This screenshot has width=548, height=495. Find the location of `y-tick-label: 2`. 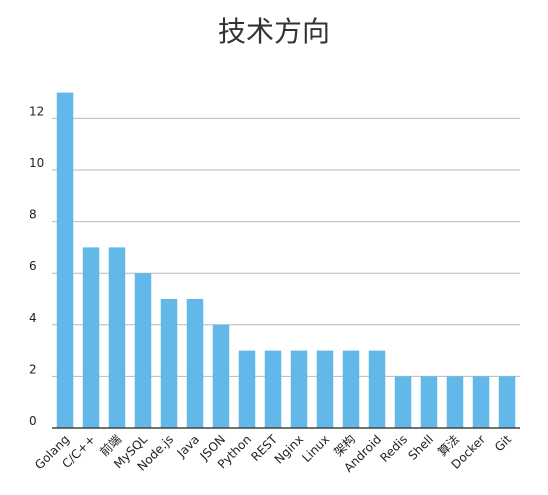

y-tick-label: 2 is located at coordinates (33, 369).